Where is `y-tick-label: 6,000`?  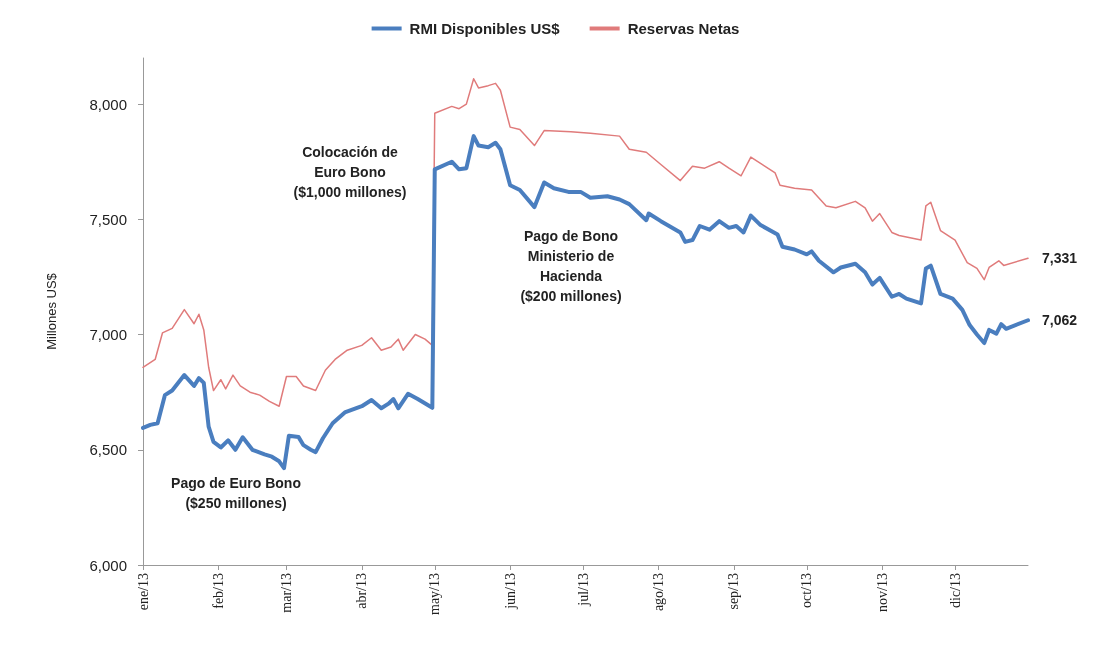 y-tick-label: 6,000 is located at coordinates (108, 565).